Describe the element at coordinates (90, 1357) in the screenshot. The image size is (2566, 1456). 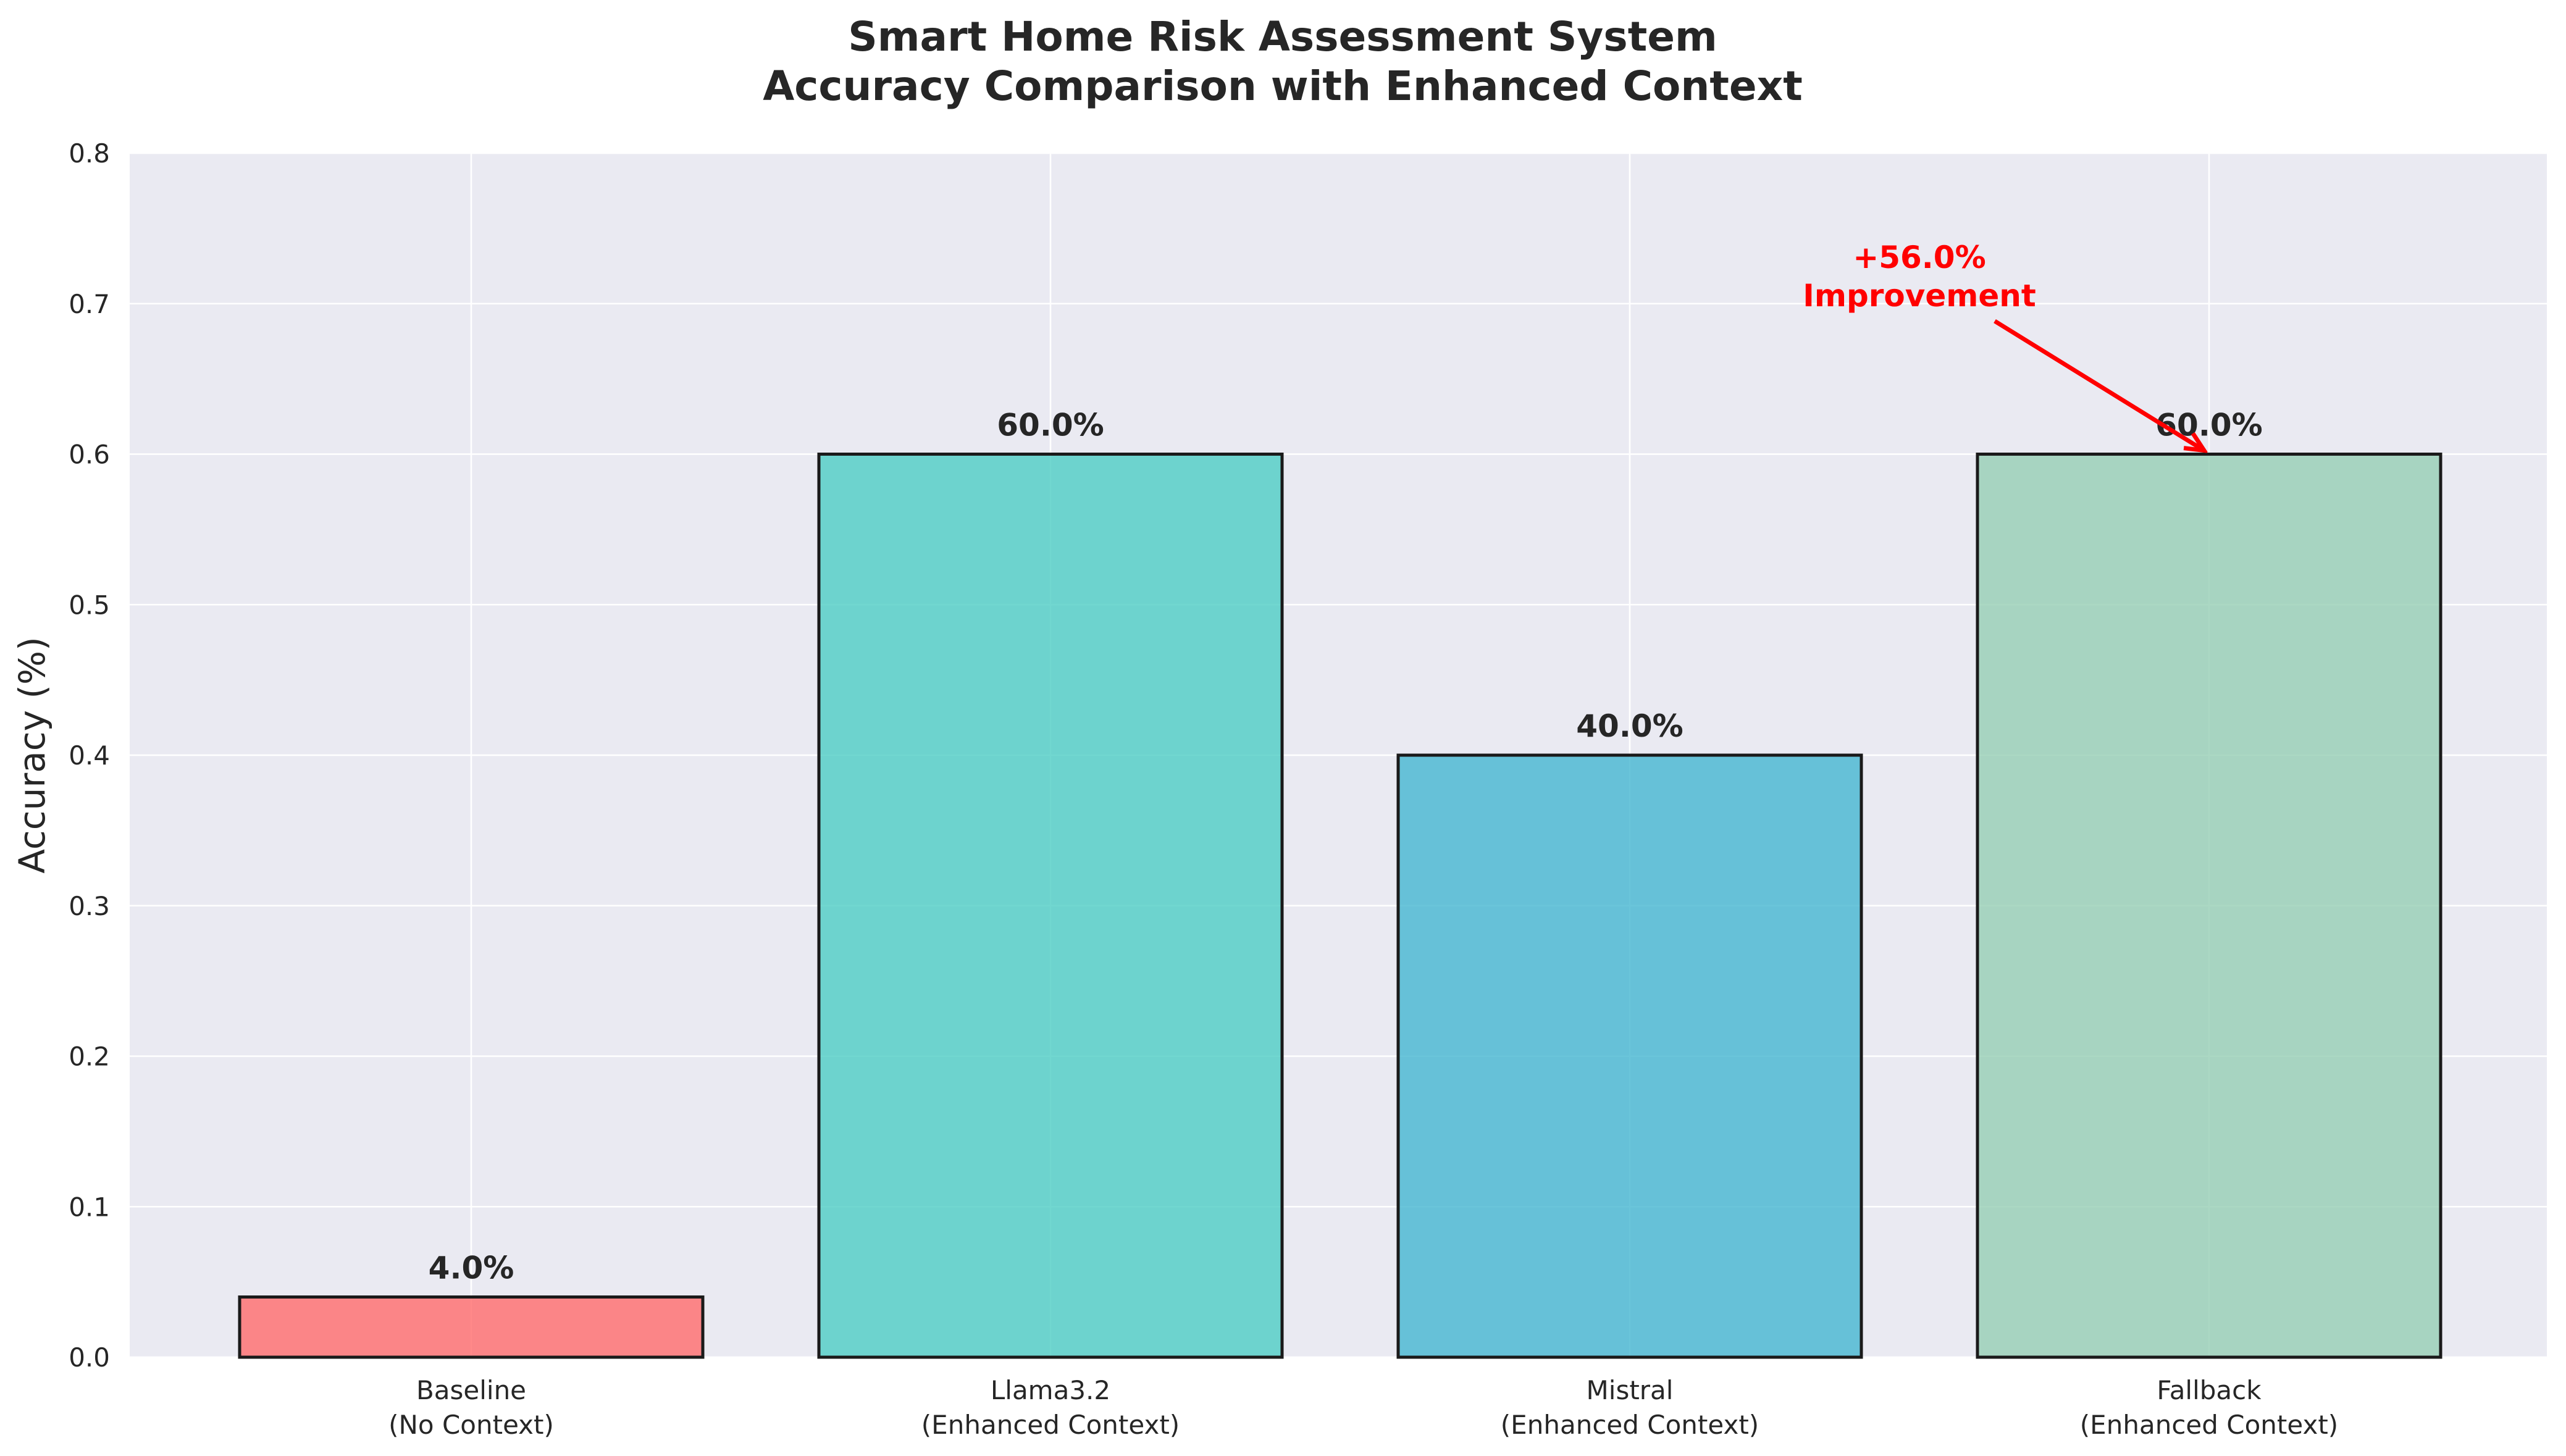
I see `y-tick-label-0: 0.0` at that location.